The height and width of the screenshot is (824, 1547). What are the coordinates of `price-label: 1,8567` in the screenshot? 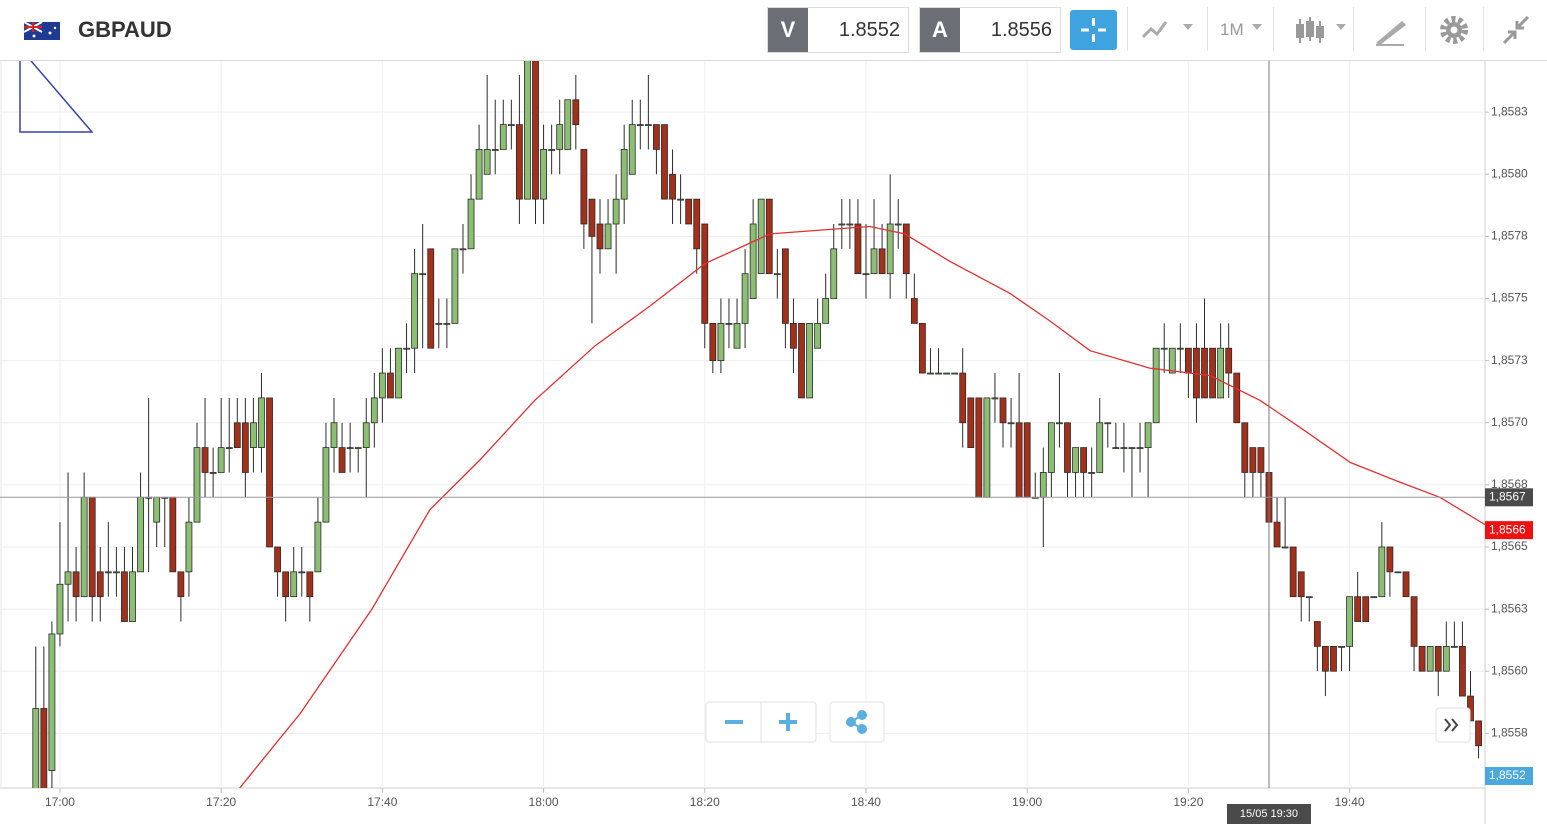 It's located at (1507, 496).